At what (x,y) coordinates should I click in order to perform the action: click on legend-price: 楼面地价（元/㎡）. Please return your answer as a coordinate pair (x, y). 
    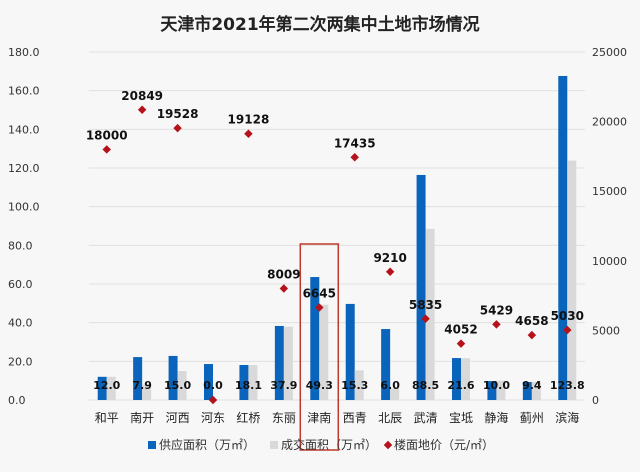
    Looking at the image, I should click on (438, 444).